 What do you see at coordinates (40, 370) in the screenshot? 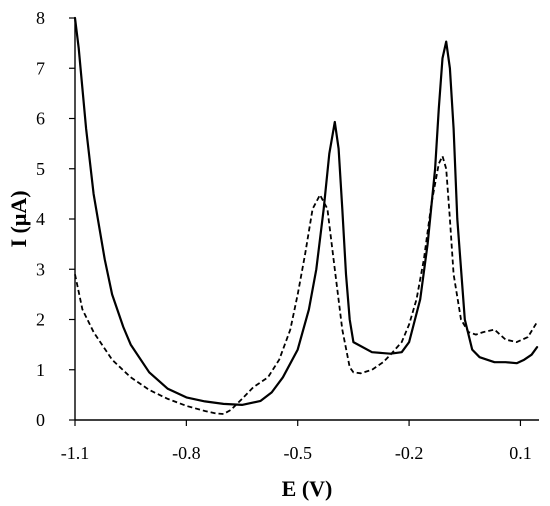
I see `y-tick-label: 1` at bounding box center [40, 370].